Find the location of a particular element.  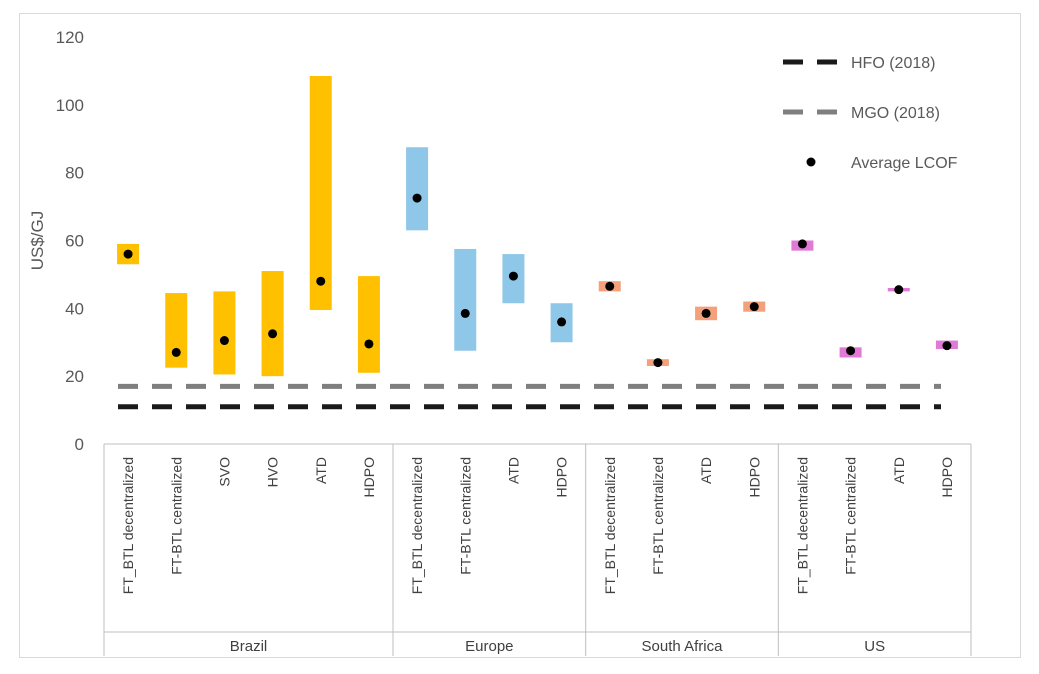

y-axis-label: US$/GJ is located at coordinates (37, 241).